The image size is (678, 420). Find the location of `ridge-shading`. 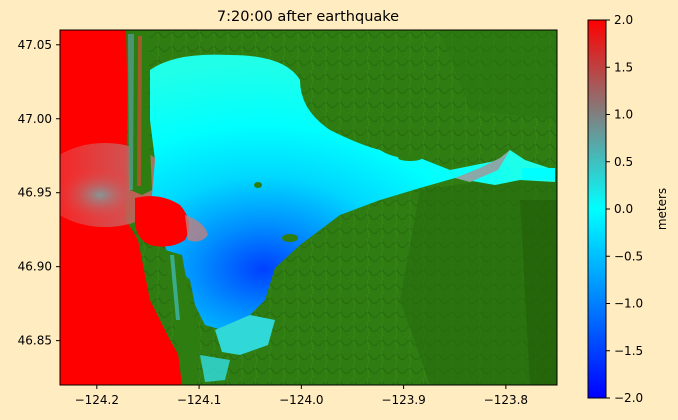

ridge-shading is located at coordinates (478, 277).